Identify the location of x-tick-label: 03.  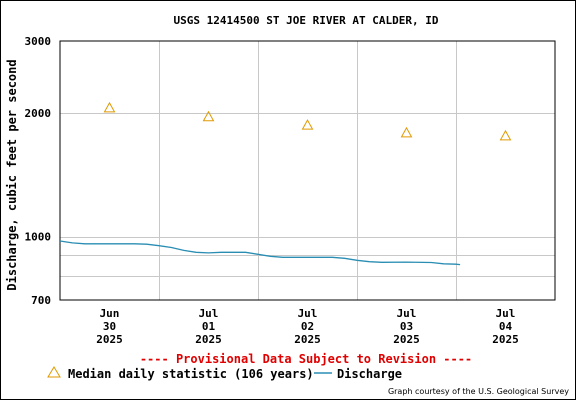
(406, 326).